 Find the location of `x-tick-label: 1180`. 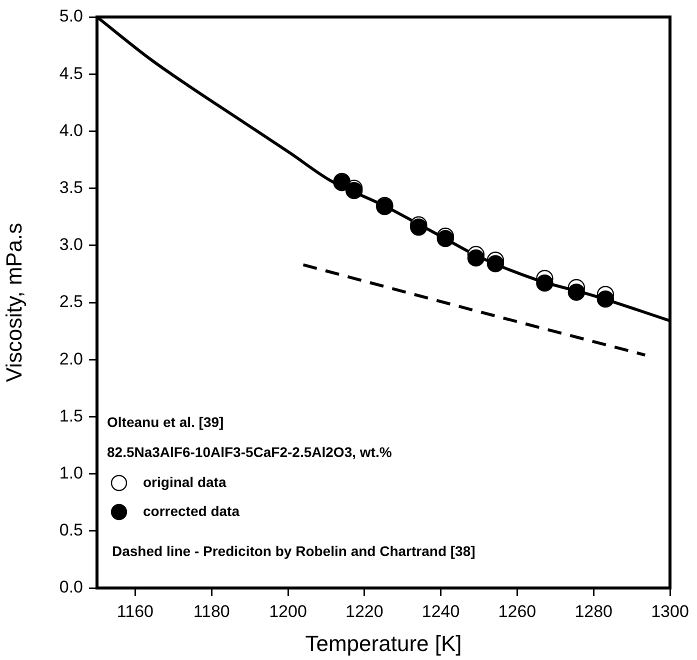

x-tick-label: 1180 is located at coordinates (211, 611).